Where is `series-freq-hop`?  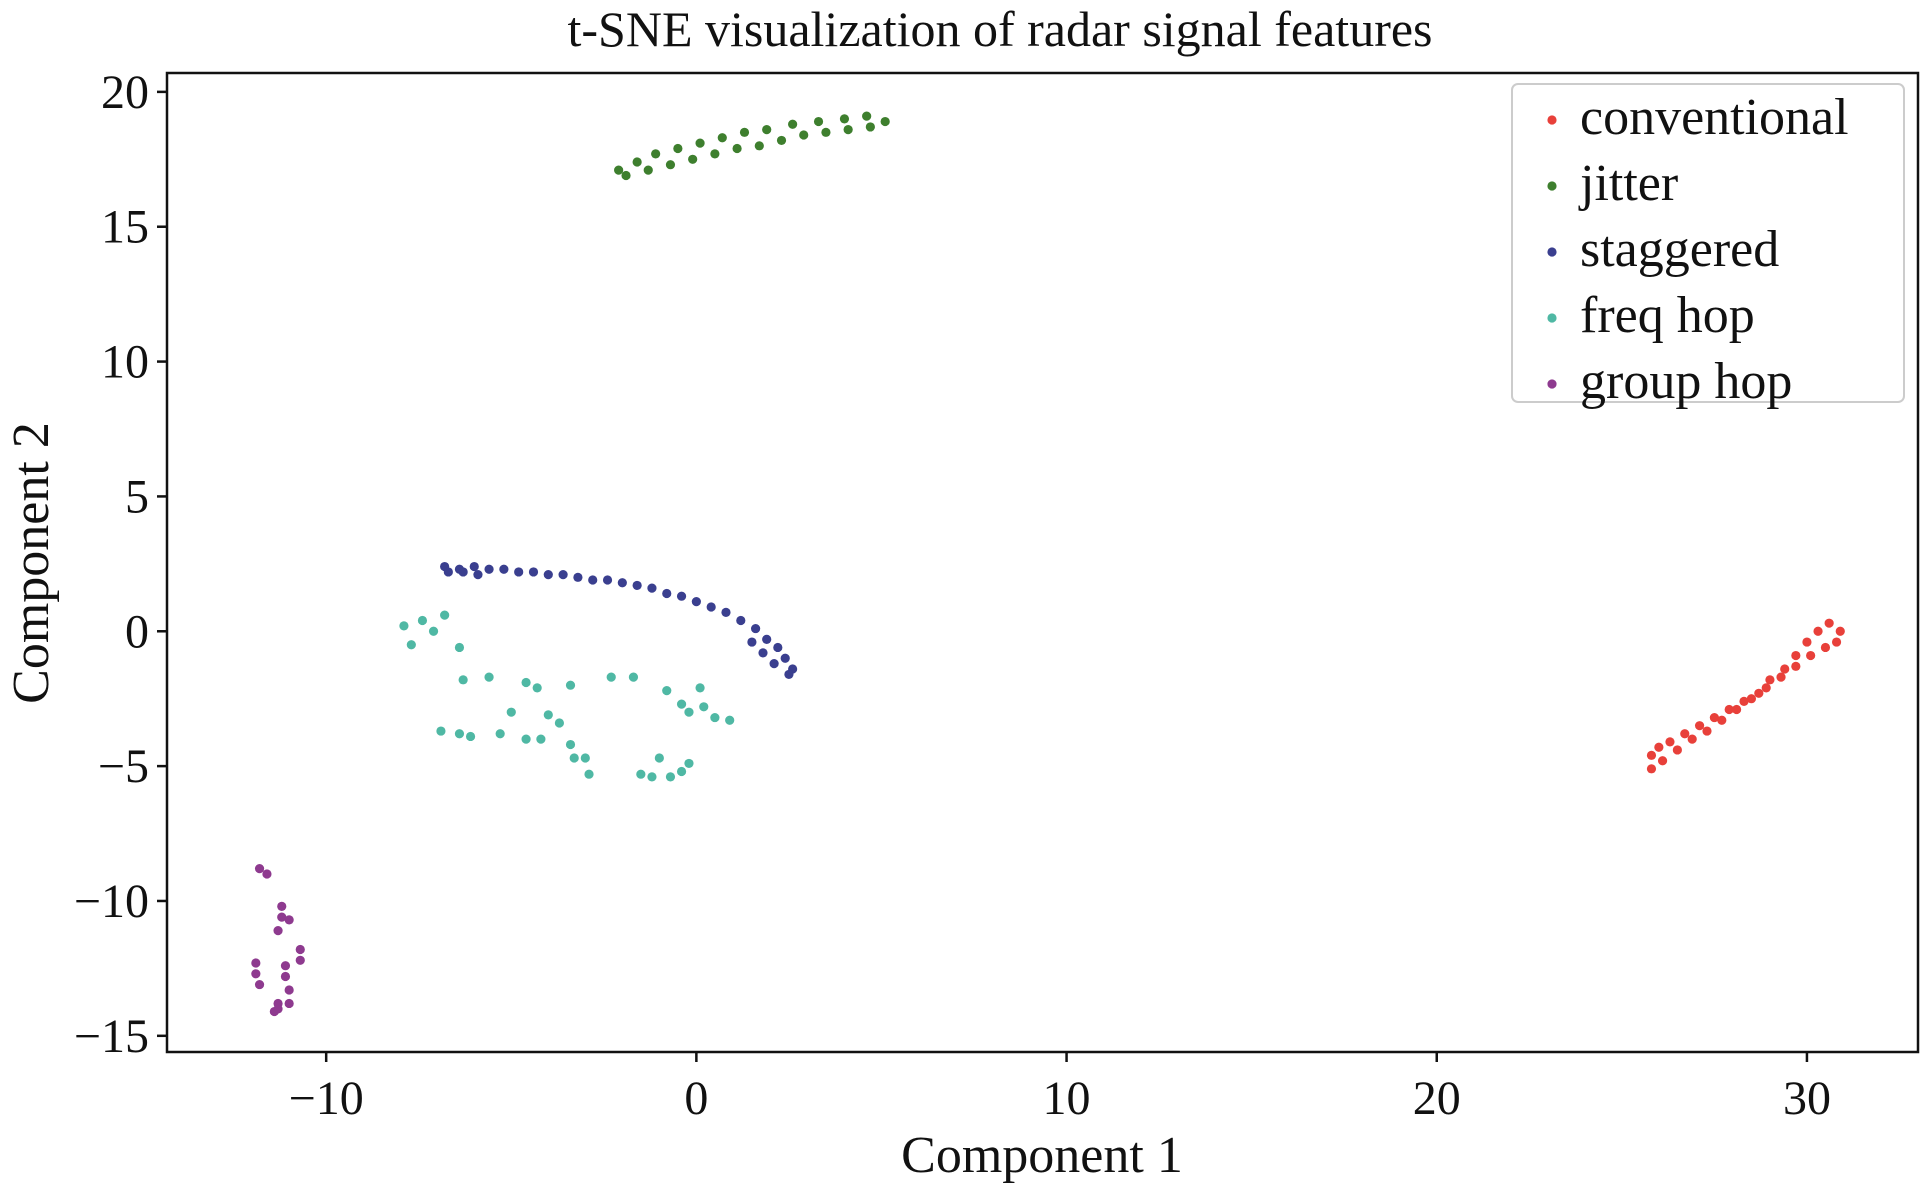
series-freq-hop is located at coordinates (567, 696).